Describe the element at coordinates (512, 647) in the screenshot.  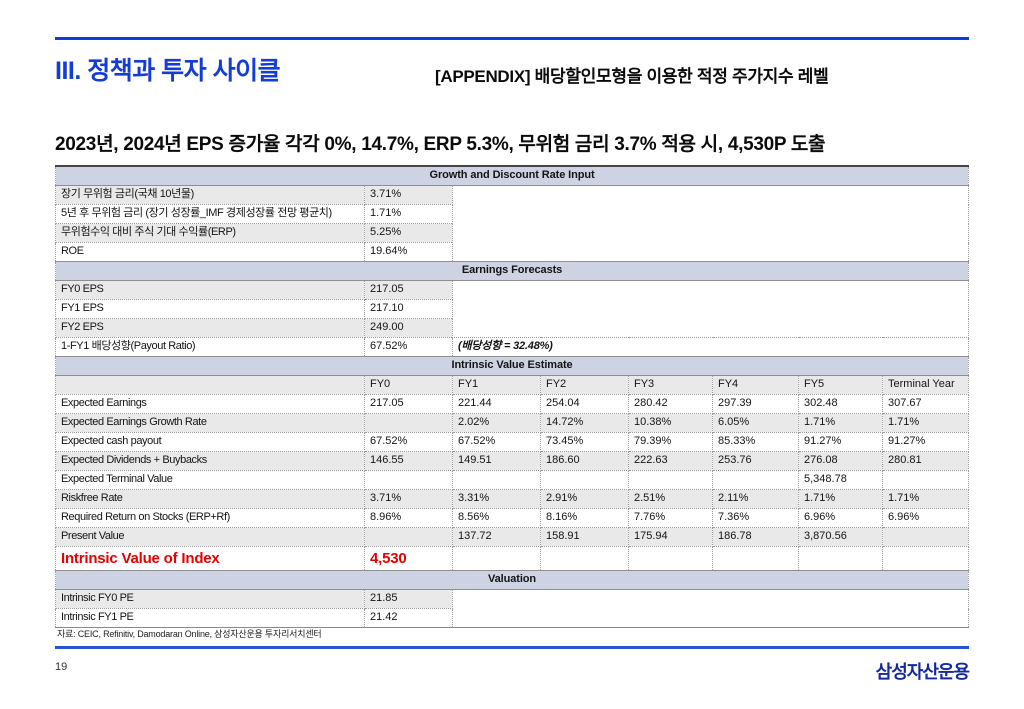
I see `footer-divider` at that location.